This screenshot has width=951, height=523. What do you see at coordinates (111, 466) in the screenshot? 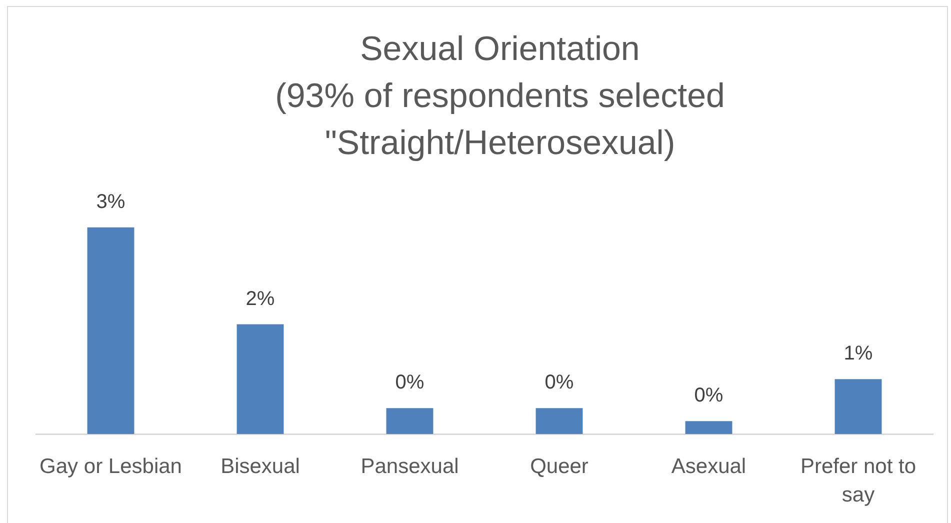
I see `x-tick-label: Gay or Lesbian` at bounding box center [111, 466].